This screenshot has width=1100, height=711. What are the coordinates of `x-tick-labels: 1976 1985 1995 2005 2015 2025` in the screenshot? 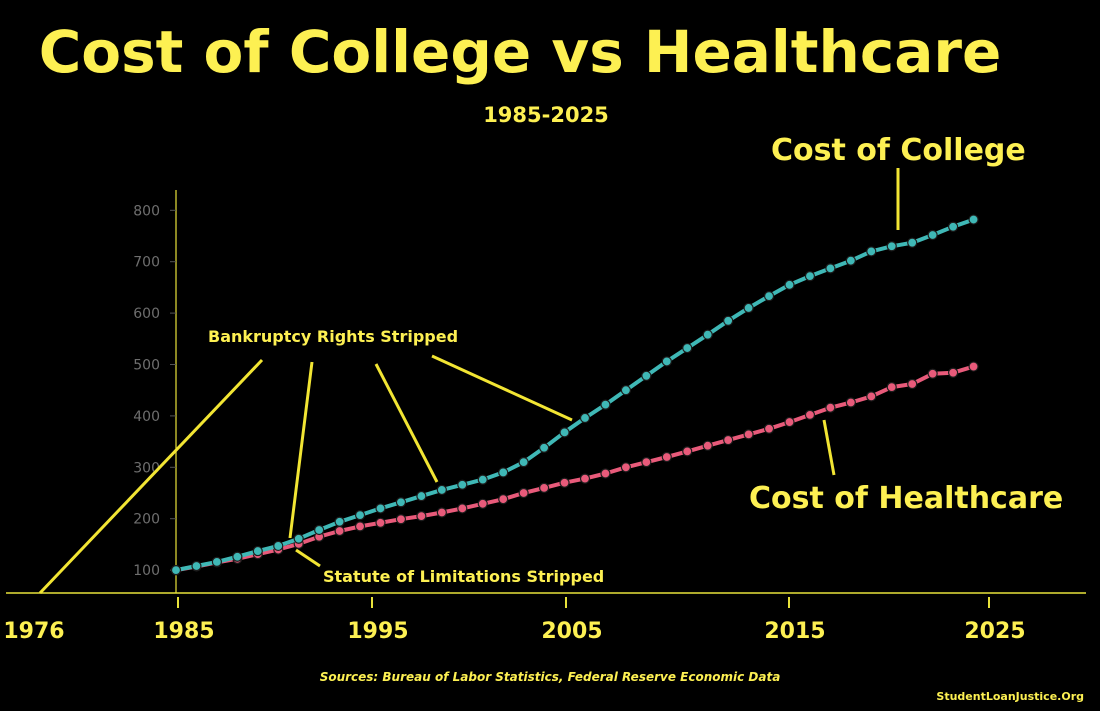 It's located at (514, 620).